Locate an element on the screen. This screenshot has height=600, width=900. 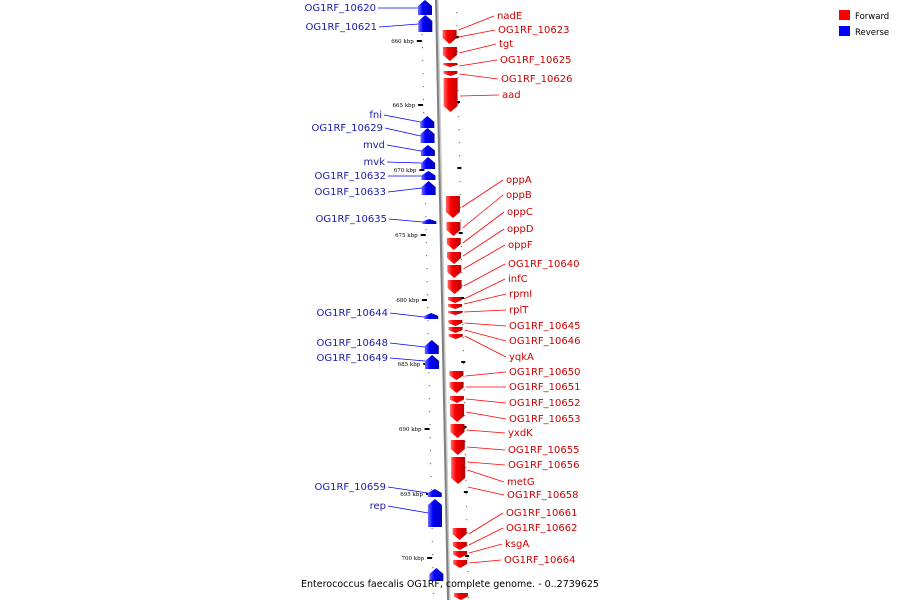
gene-label-og1rf-10632: OG1RF_10632 is located at coordinates (351, 176).